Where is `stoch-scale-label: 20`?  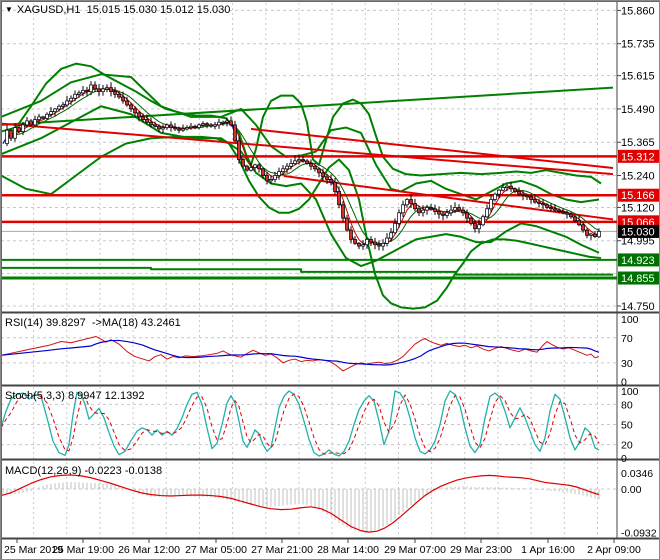
stoch-scale-label: 20 is located at coordinates (627, 446).